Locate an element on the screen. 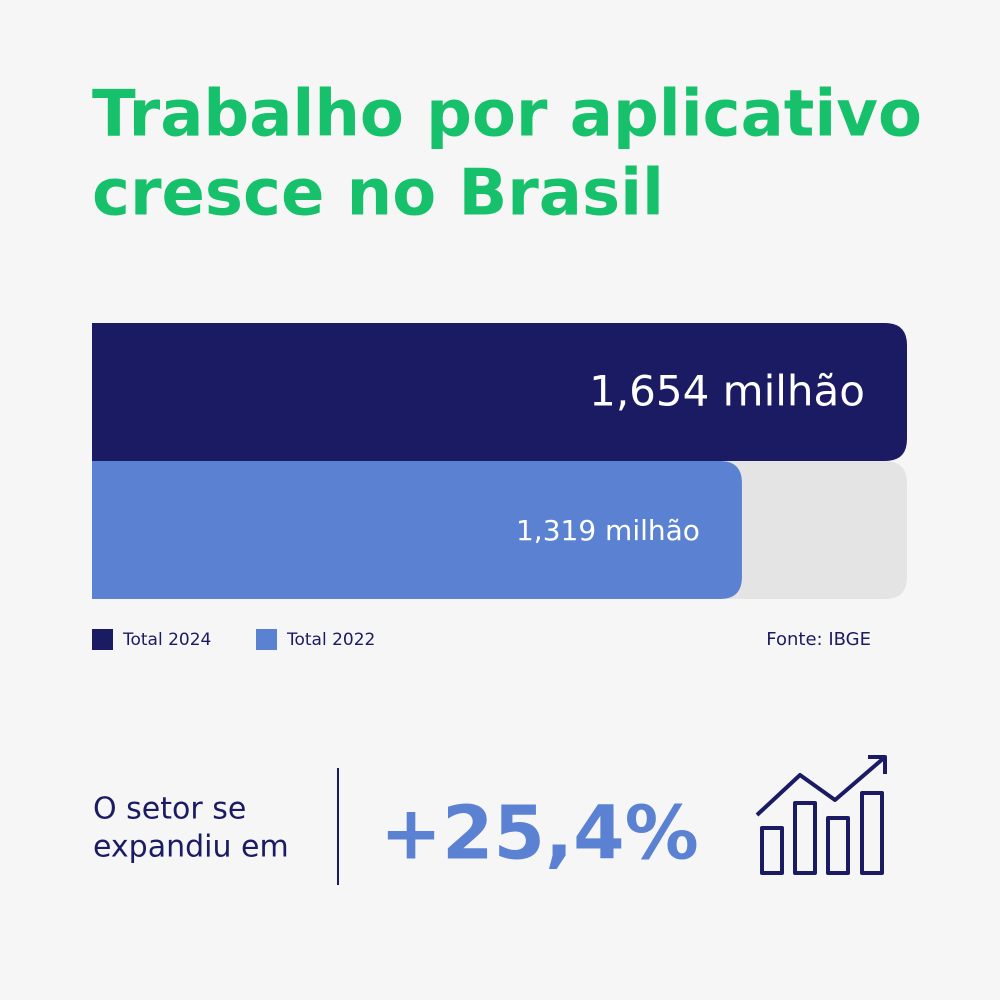 This screenshot has width=1000, height=1000. source: Fonte: IBGE is located at coordinates (818, 639).